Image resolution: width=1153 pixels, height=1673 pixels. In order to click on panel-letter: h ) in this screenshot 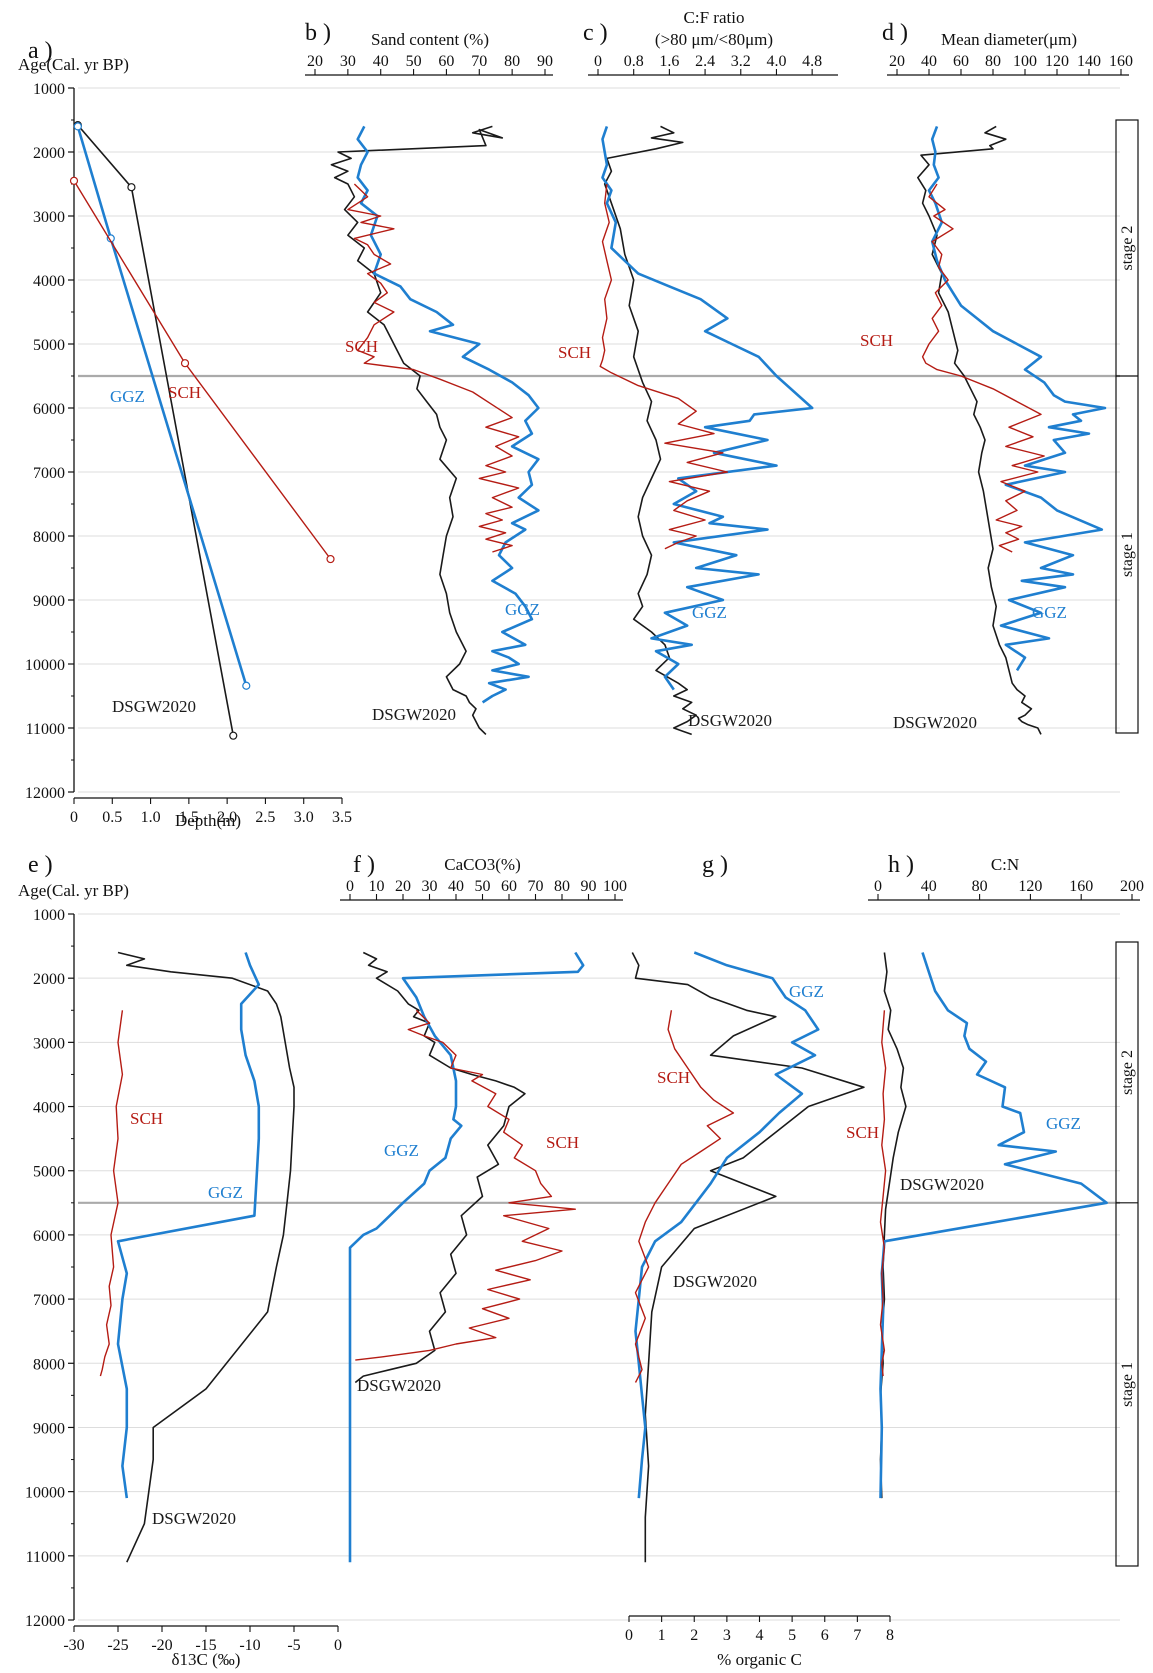, I will do `click(901, 865)`.